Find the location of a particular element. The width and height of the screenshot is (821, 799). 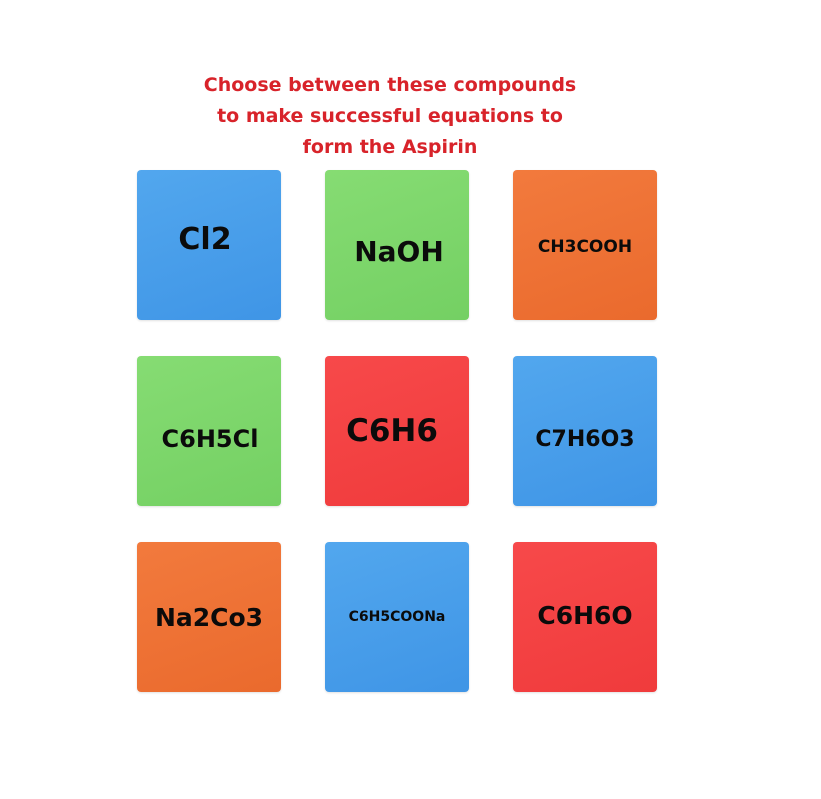

compound-label: NaOH is located at coordinates (399, 251).